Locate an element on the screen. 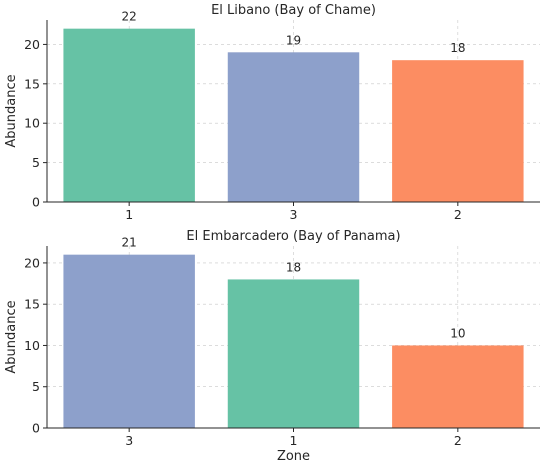 The width and height of the screenshot is (550, 468). chart-title: El Libano (Bay of Chame) is located at coordinates (293, 10).